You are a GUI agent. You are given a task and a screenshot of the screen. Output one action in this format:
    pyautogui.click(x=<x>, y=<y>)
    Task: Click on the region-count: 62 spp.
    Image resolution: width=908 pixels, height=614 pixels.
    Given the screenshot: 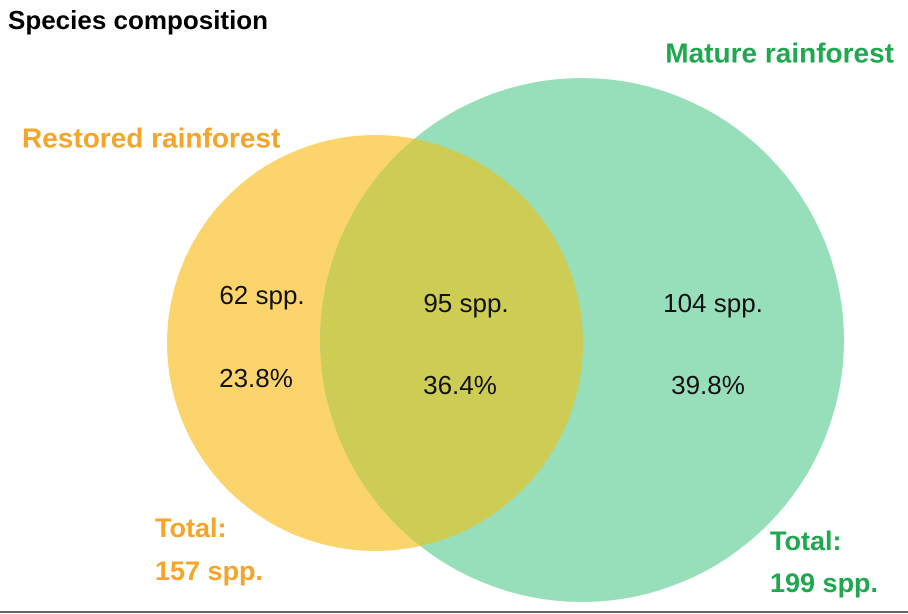 What is the action you would take?
    pyautogui.click(x=261, y=295)
    